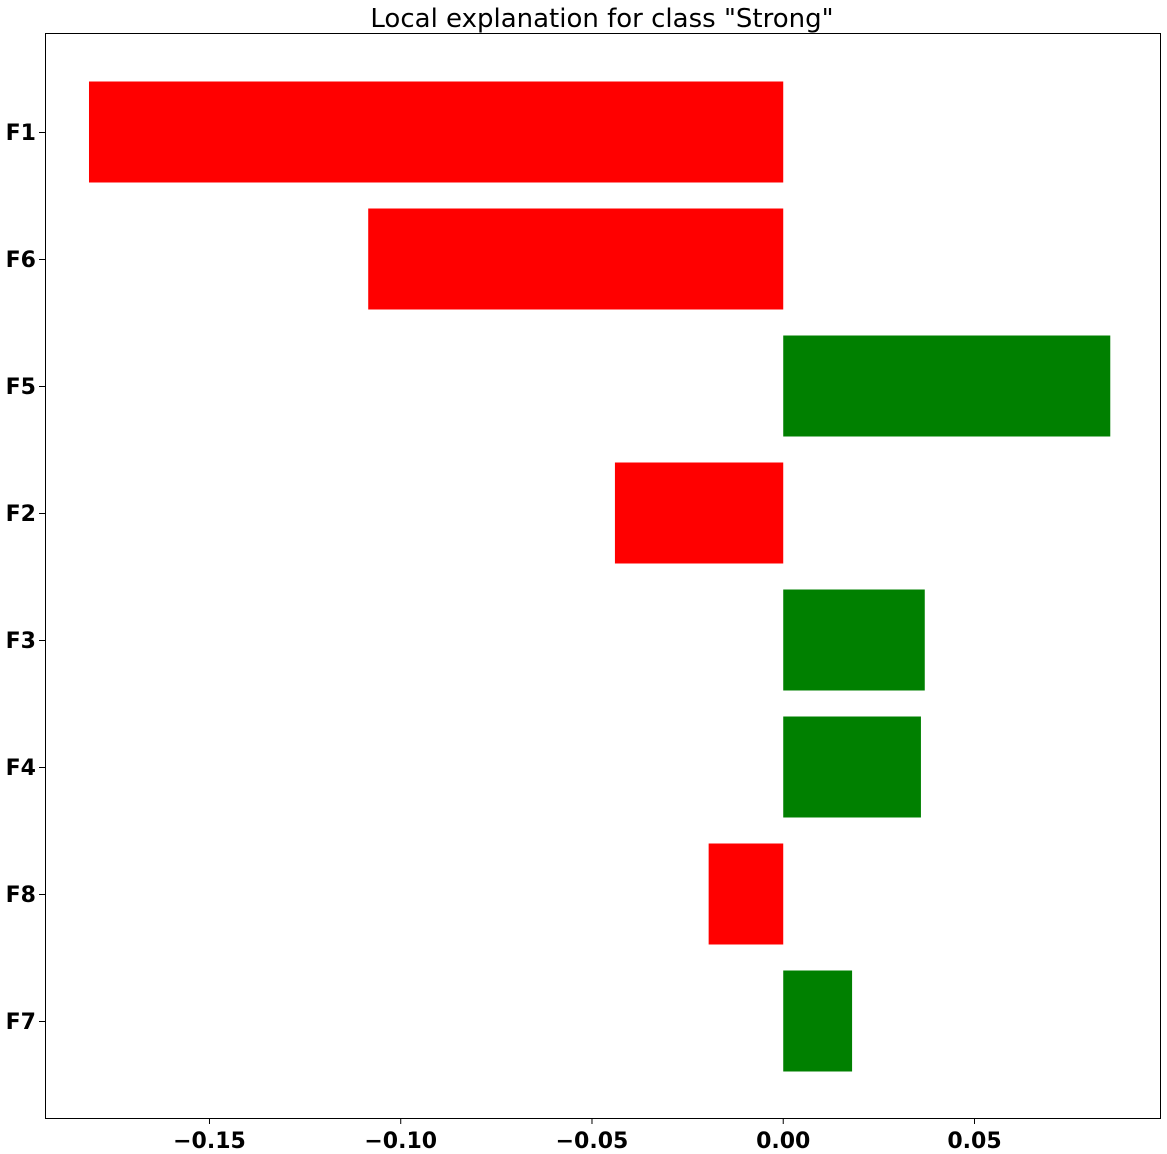 Image resolution: width=1167 pixels, height=1154 pixels. What do you see at coordinates (21, 260) in the screenshot?
I see `y-tick-label: F6` at bounding box center [21, 260].